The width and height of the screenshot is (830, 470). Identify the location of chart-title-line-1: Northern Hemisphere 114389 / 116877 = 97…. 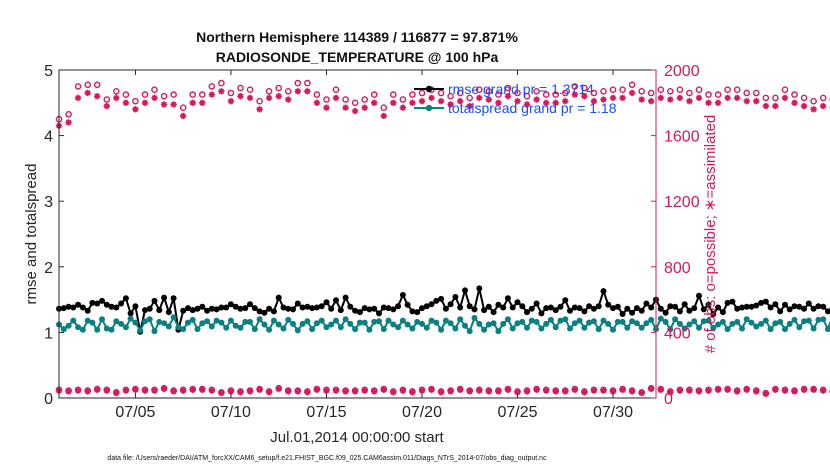
(357, 37).